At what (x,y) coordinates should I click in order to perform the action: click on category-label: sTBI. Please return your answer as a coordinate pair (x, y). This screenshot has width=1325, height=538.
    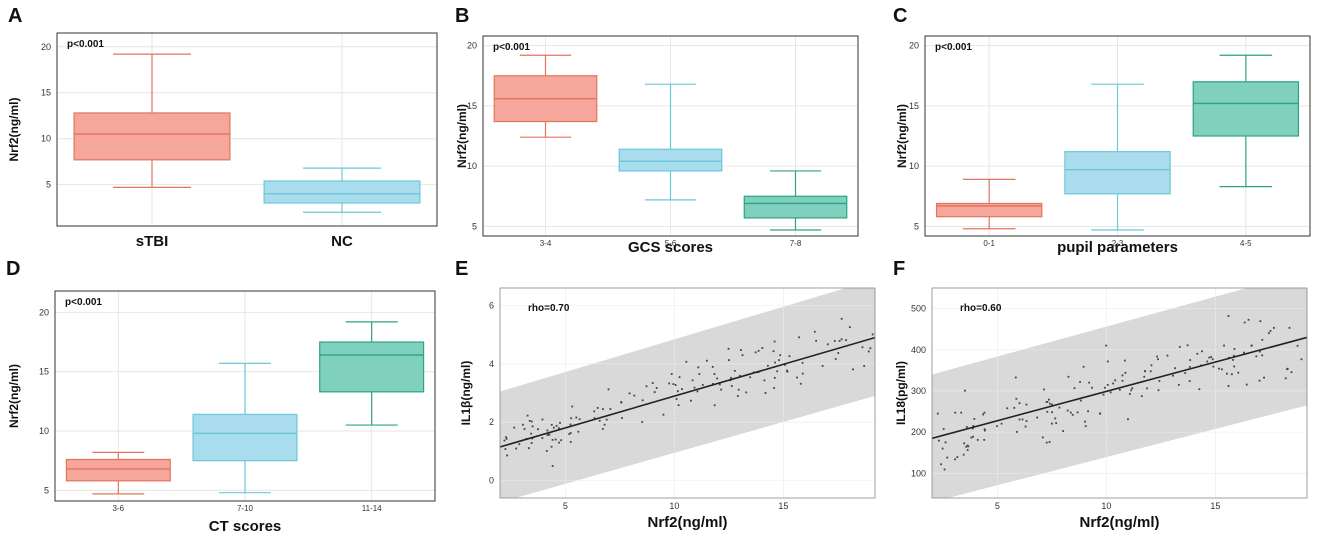
    Looking at the image, I should click on (152, 241).